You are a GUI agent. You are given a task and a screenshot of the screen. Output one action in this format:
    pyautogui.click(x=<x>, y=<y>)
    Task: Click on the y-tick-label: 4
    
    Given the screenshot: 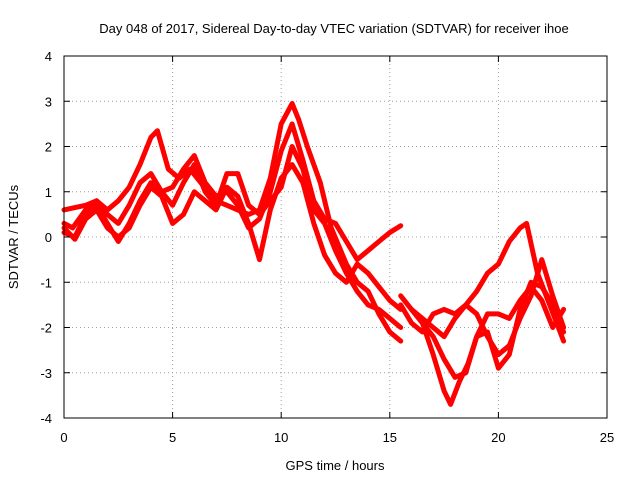 What is the action you would take?
    pyautogui.click(x=48, y=56)
    